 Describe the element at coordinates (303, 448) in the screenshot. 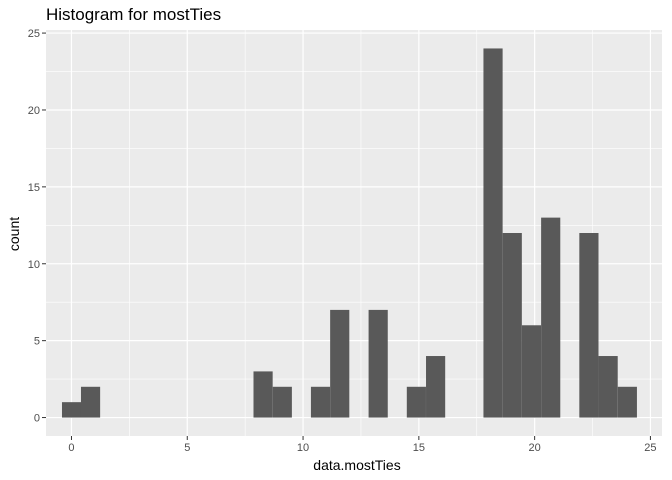

I see `x-tick-label: 10` at that location.